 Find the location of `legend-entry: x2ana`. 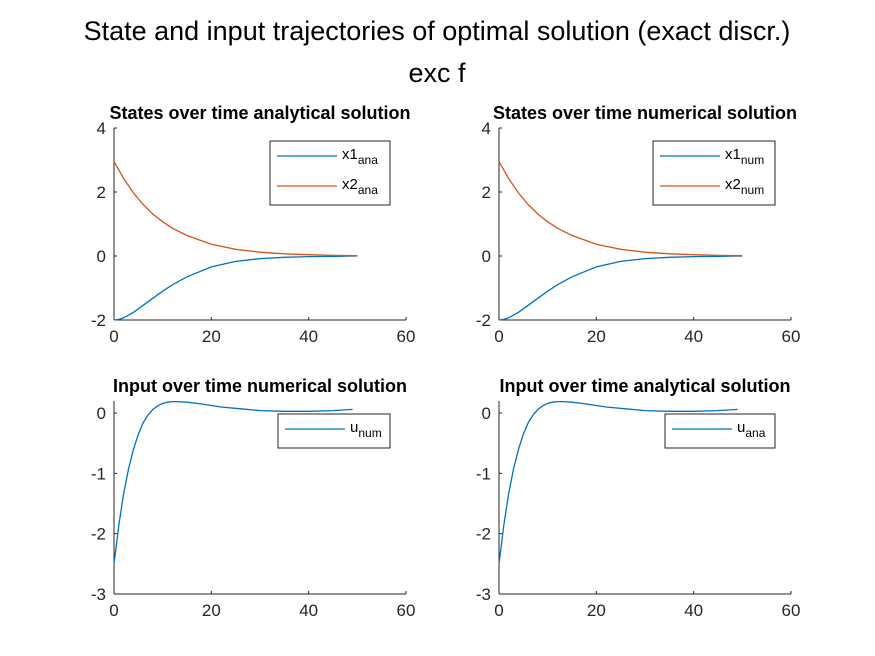

legend-entry: x2ana is located at coordinates (360, 186).